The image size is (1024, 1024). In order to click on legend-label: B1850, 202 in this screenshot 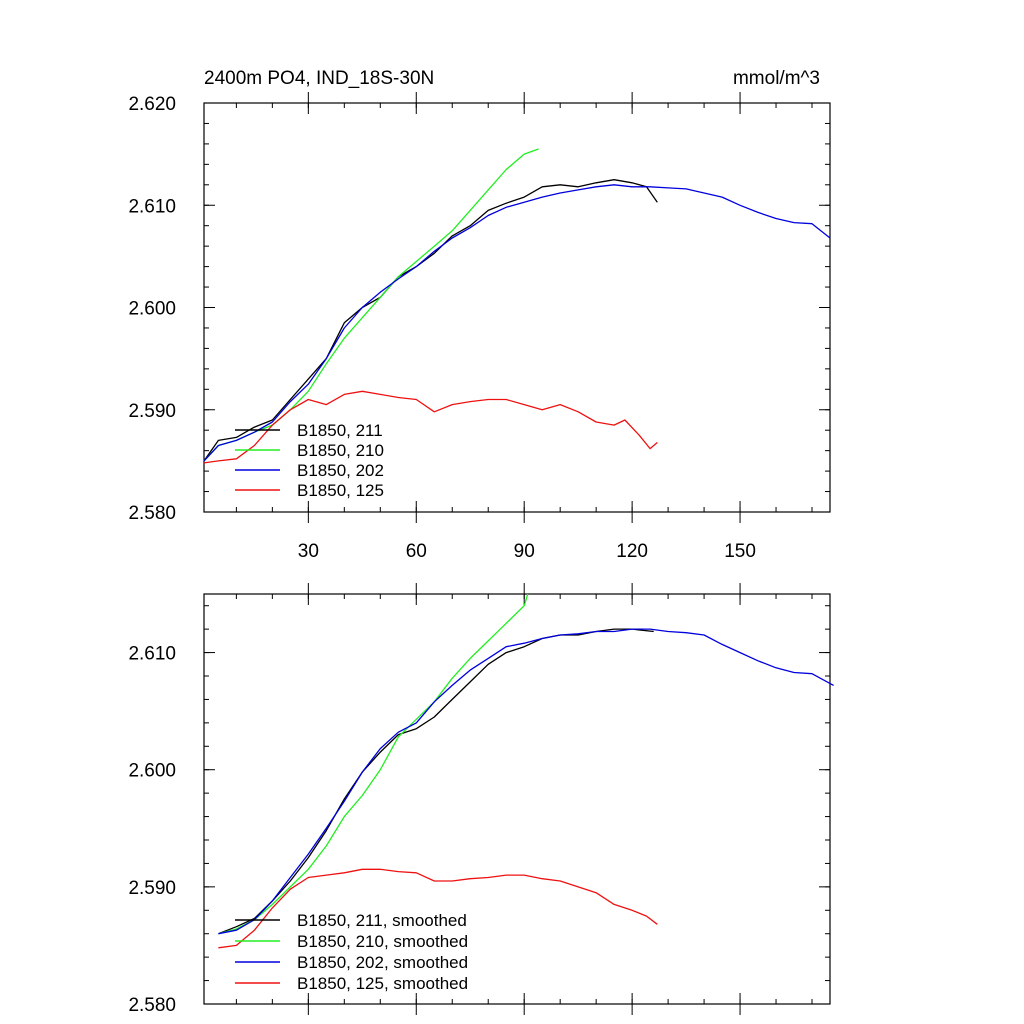, I will do `click(340, 470)`.